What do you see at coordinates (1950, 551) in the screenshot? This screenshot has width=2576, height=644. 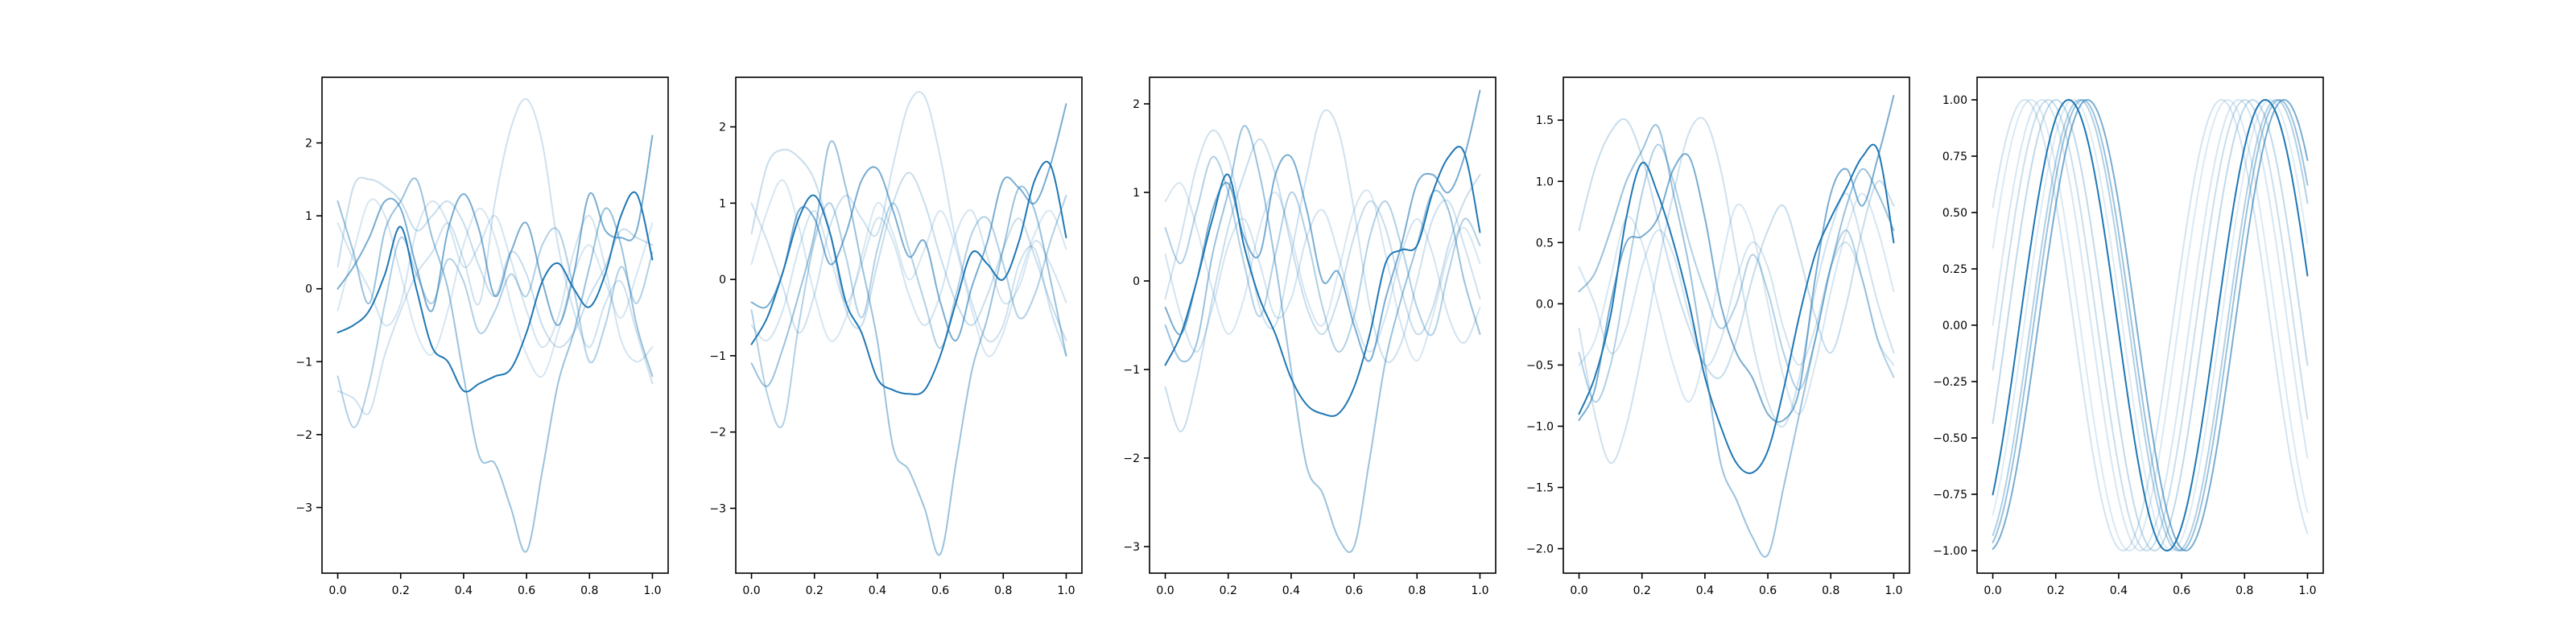 I see `y-tick-label: −1.00` at bounding box center [1950, 551].